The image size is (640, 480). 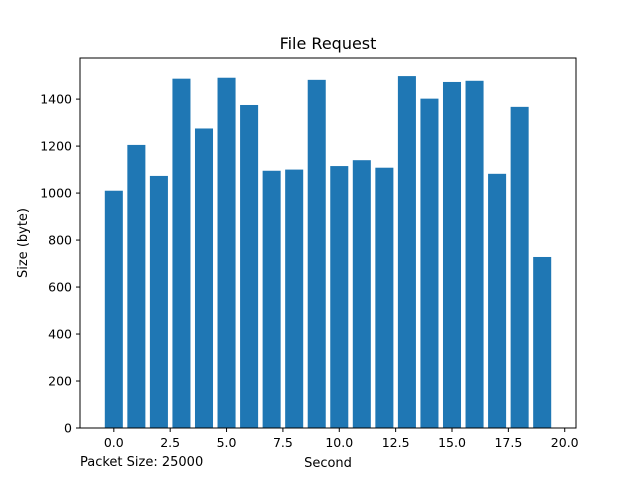 I want to click on y-axis-ticks: 0 200 400 600 800 1000 1200 1400, so click(x=60, y=264).